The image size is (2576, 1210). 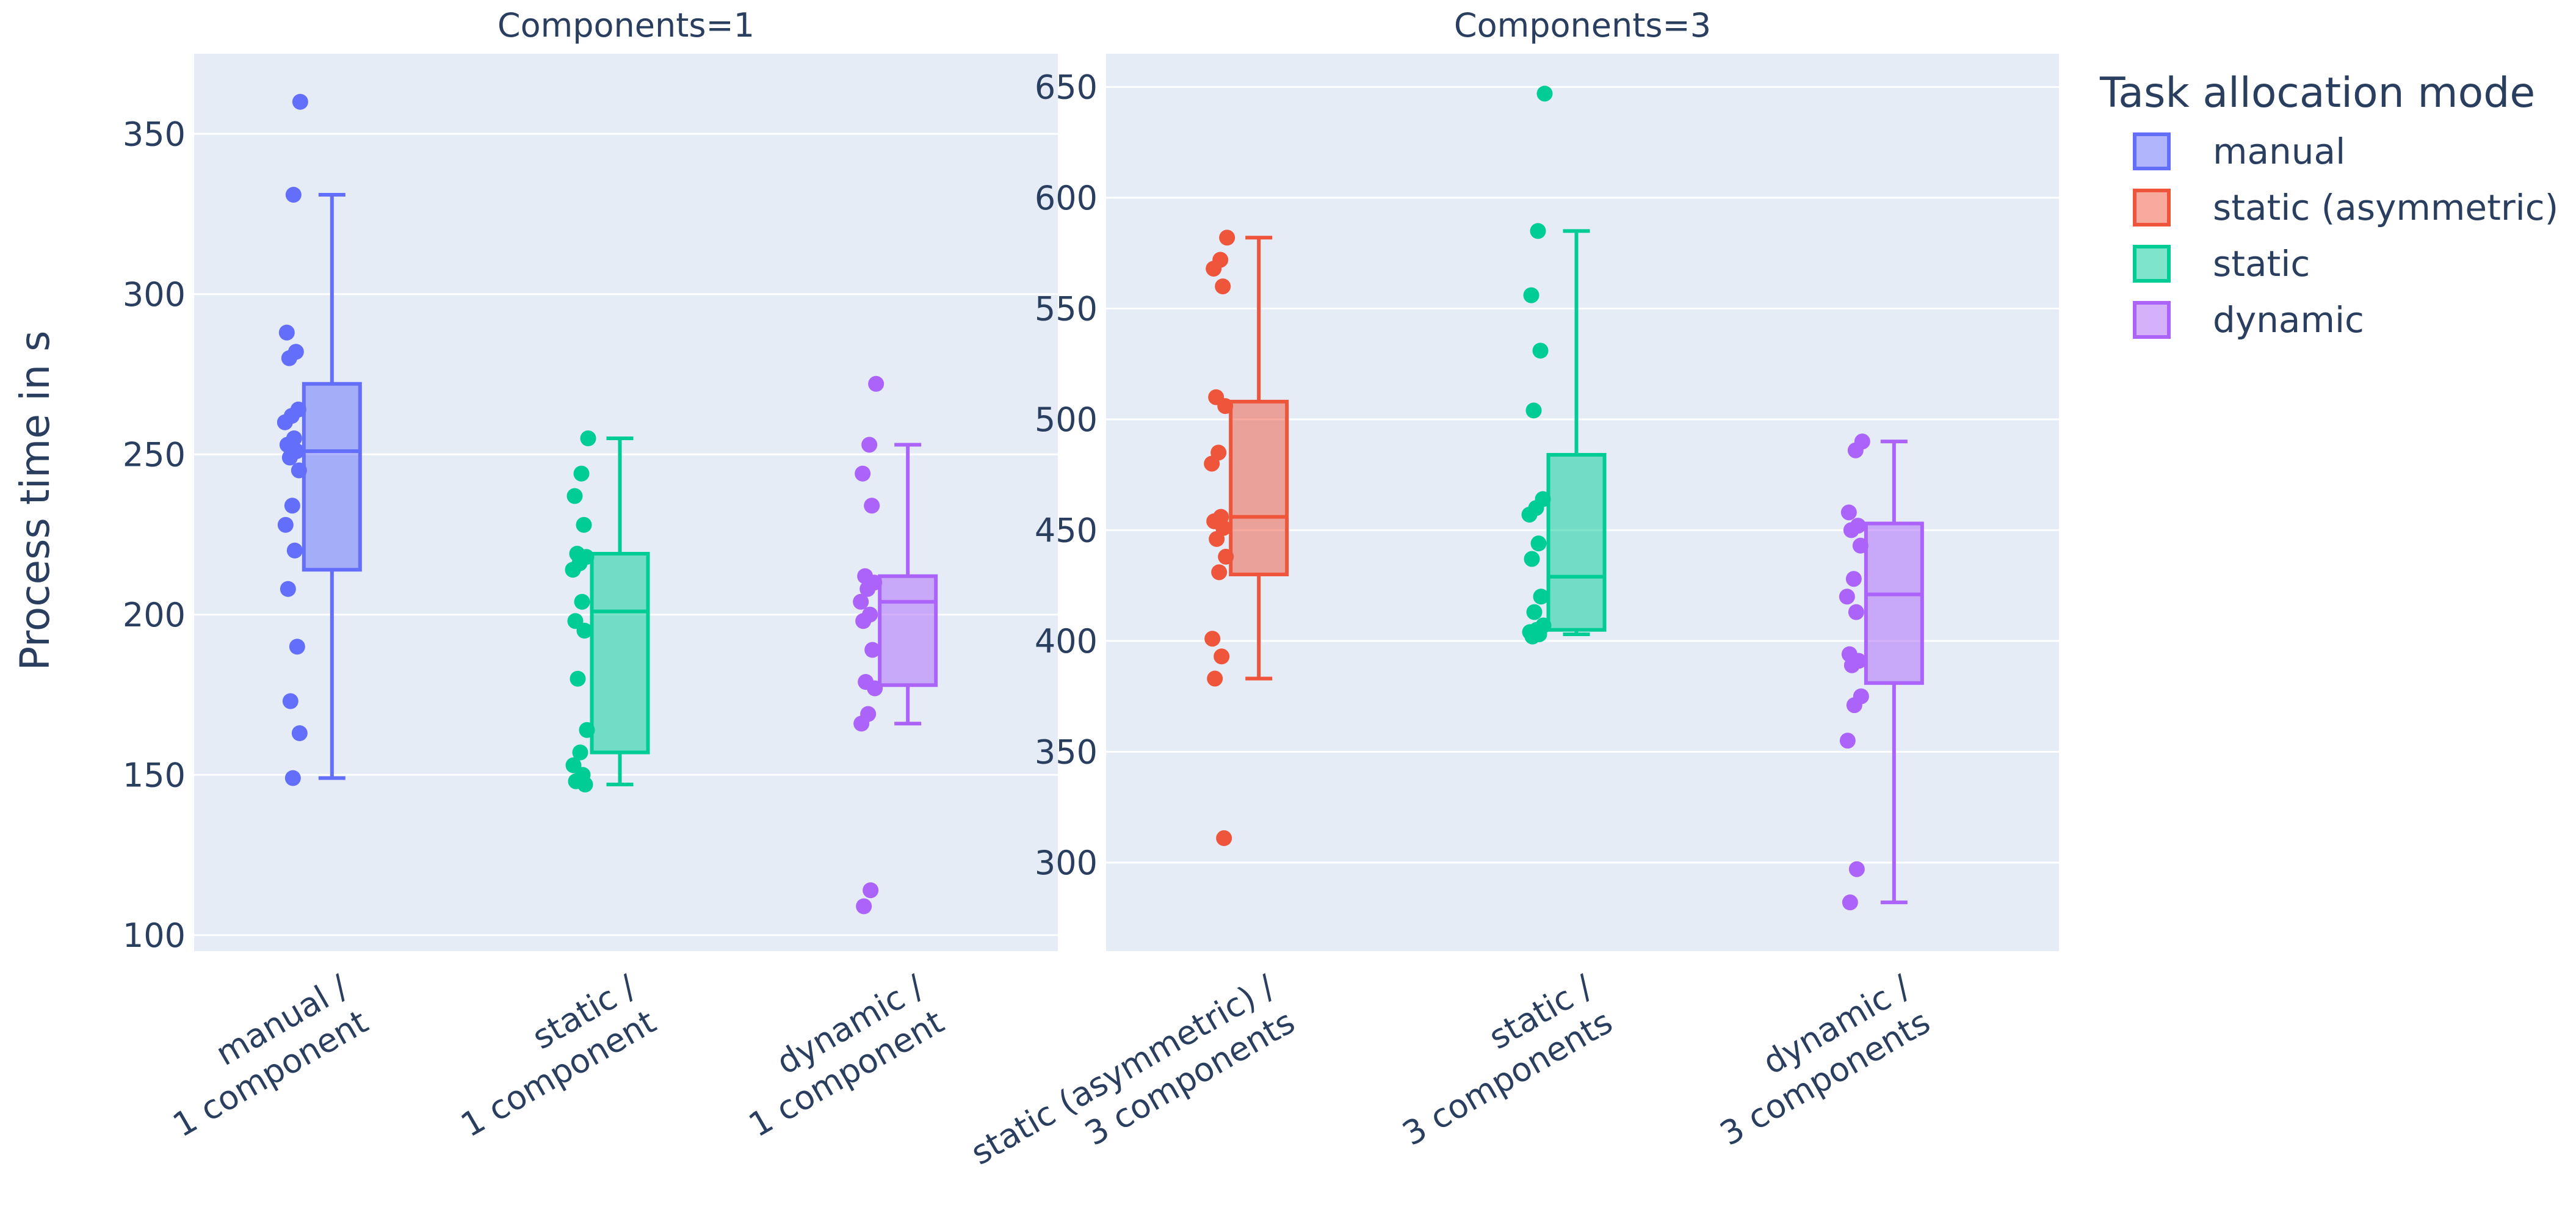 I want to click on legend-item-static: static, so click(x=2221, y=263).